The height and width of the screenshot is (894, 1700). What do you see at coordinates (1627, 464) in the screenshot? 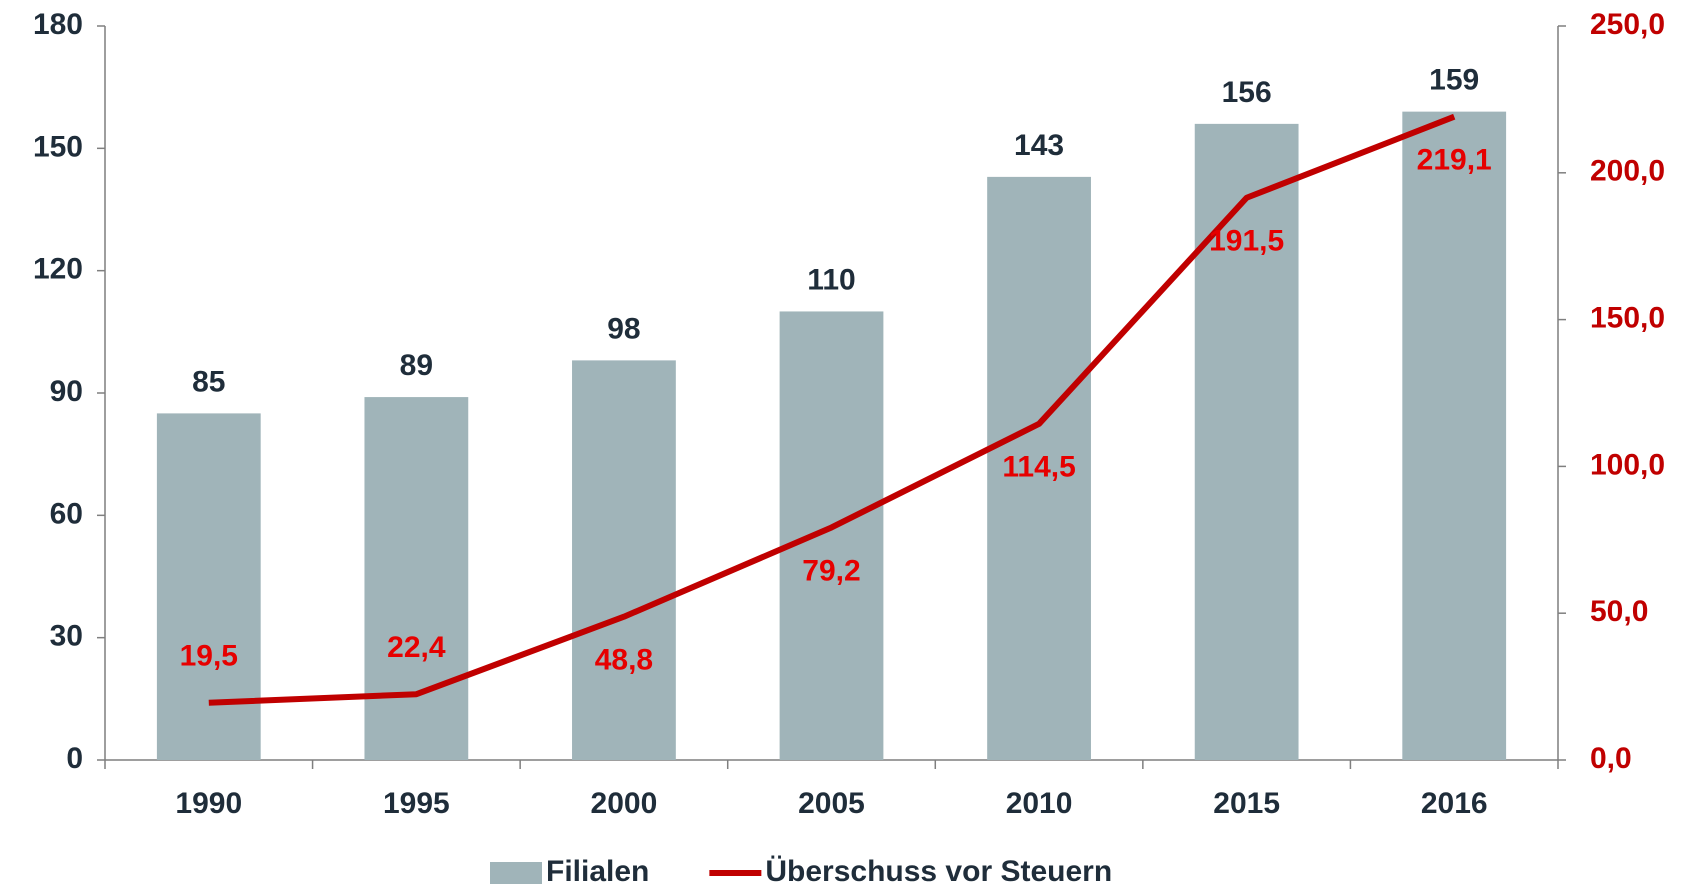
I see `y2-tick-label: 100,0` at bounding box center [1627, 464].